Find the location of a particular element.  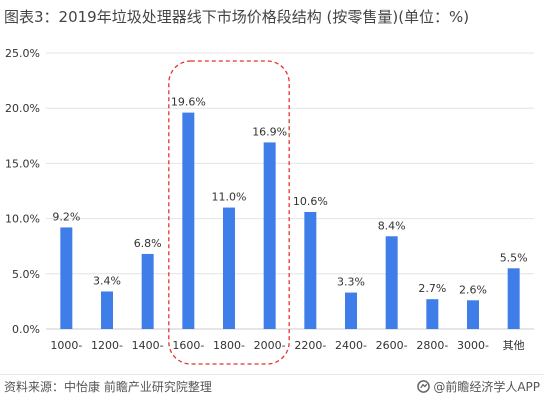

y-tick-label: 10.0% is located at coordinates (22, 219).